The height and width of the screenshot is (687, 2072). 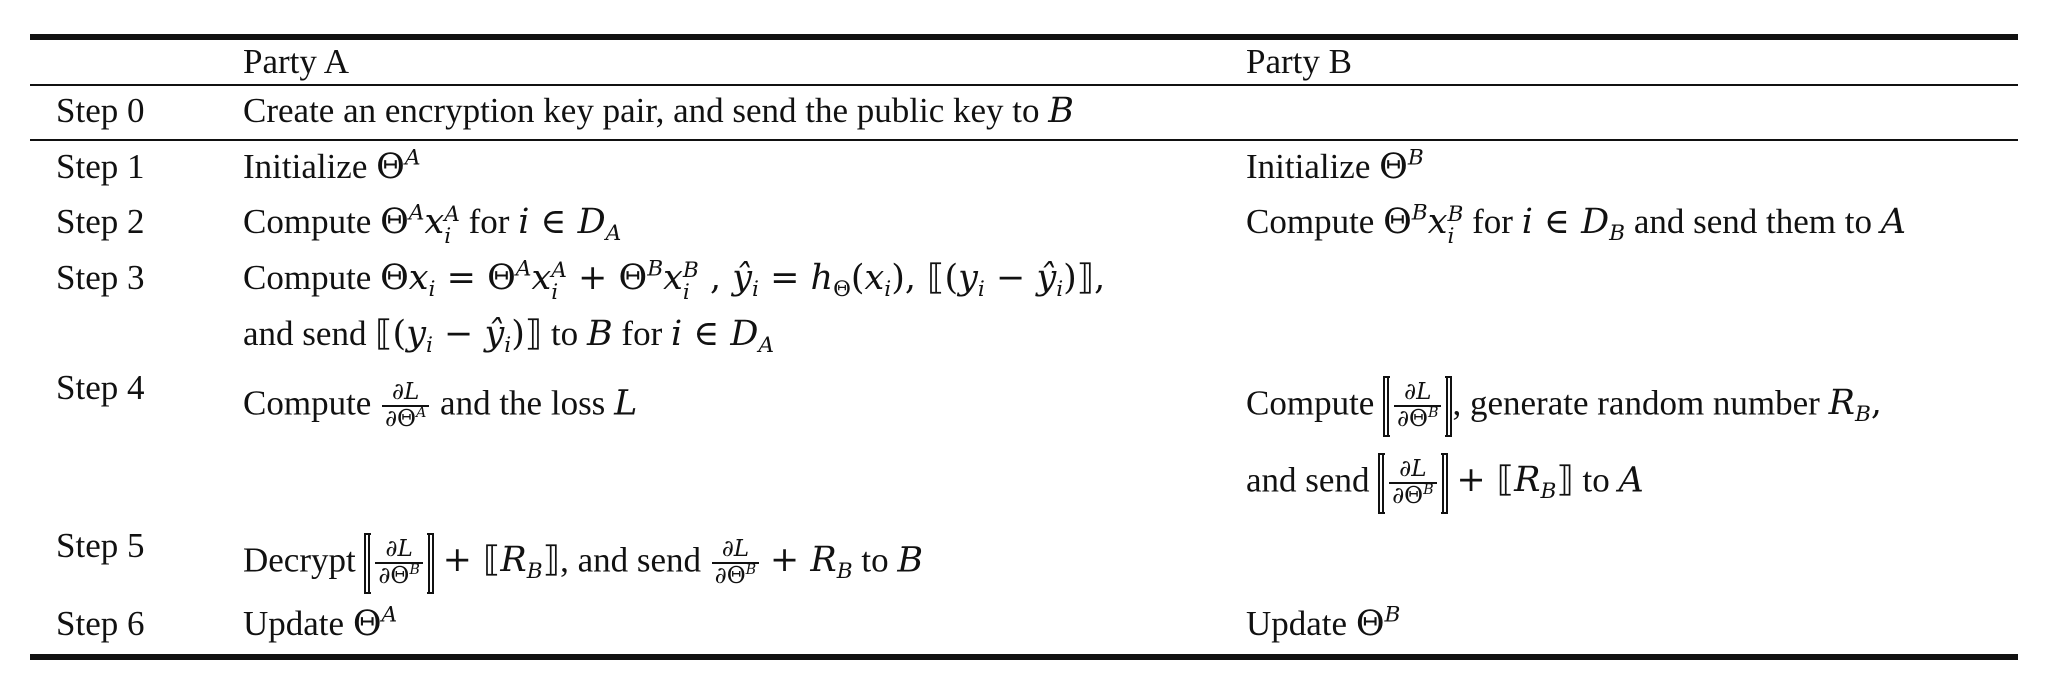 What do you see at coordinates (1573, 222) in the screenshot?
I see `index-set-b-formula: i ∈ DB` at bounding box center [1573, 222].